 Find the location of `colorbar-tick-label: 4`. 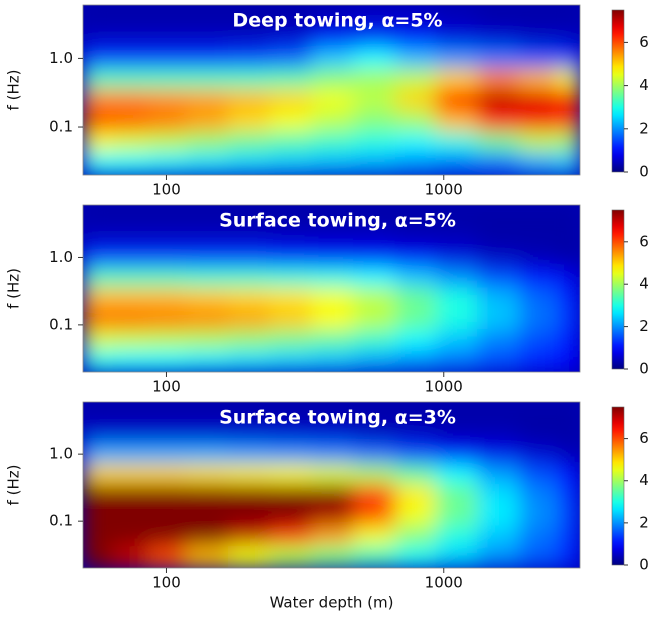

colorbar-tick-label: 4 is located at coordinates (644, 284).